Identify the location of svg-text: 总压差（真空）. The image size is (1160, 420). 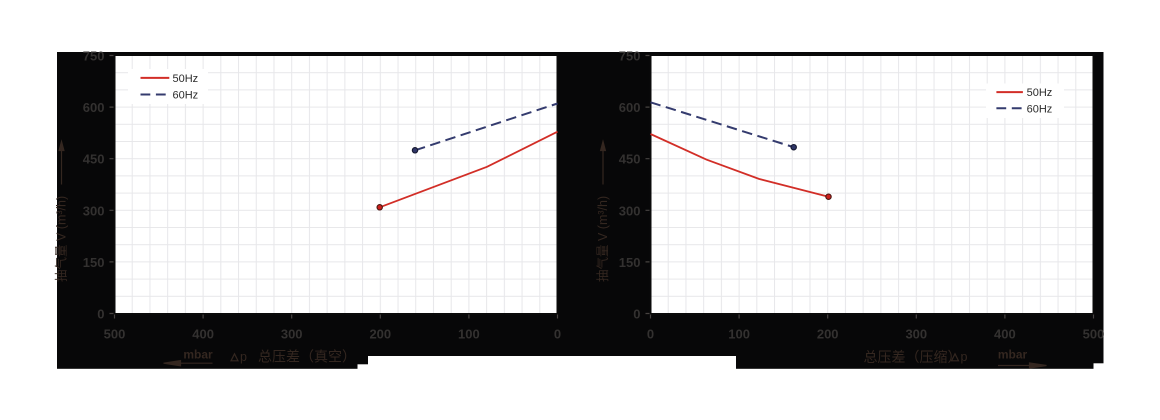
(307, 357).